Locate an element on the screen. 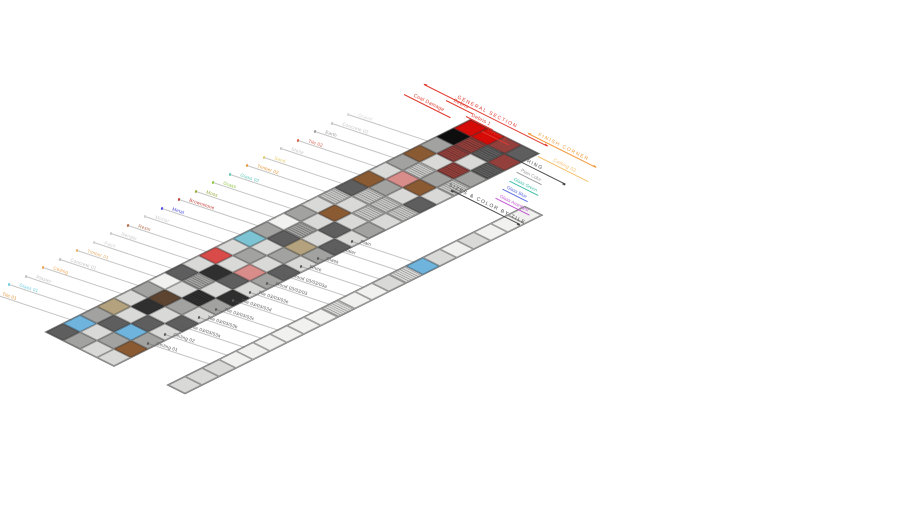 The height and width of the screenshot is (512, 910). annotation-label: Coal Damage is located at coordinates (429, 103).